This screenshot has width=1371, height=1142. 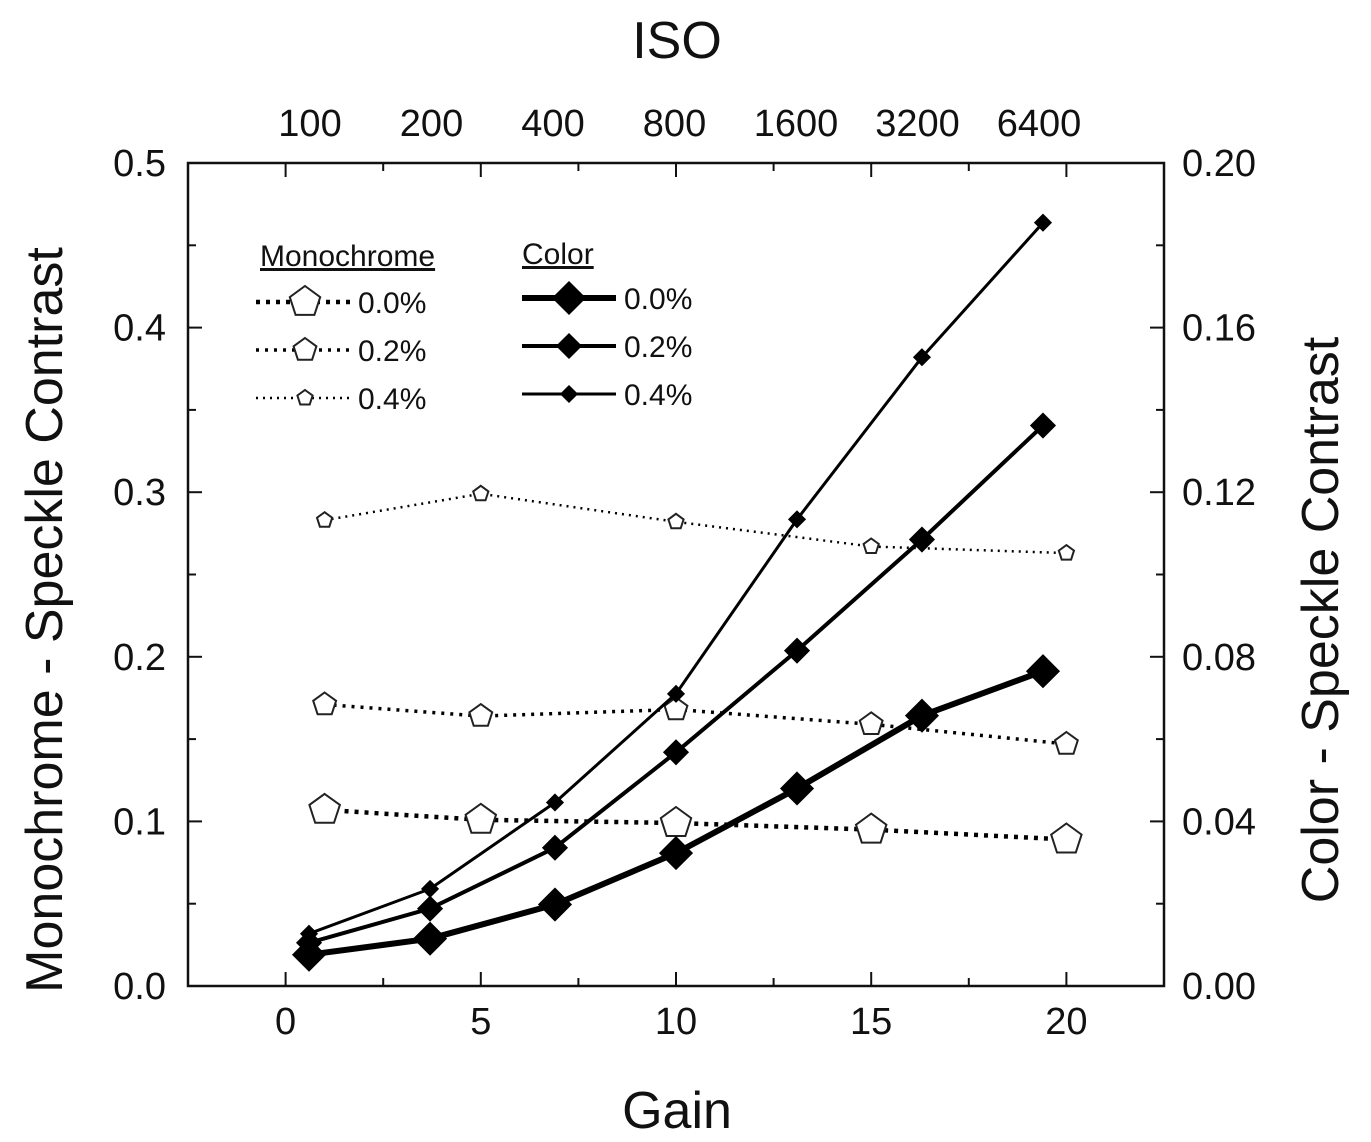 What do you see at coordinates (1219, 822) in the screenshot?
I see `y-right-tick-label: 0.04` at bounding box center [1219, 822].